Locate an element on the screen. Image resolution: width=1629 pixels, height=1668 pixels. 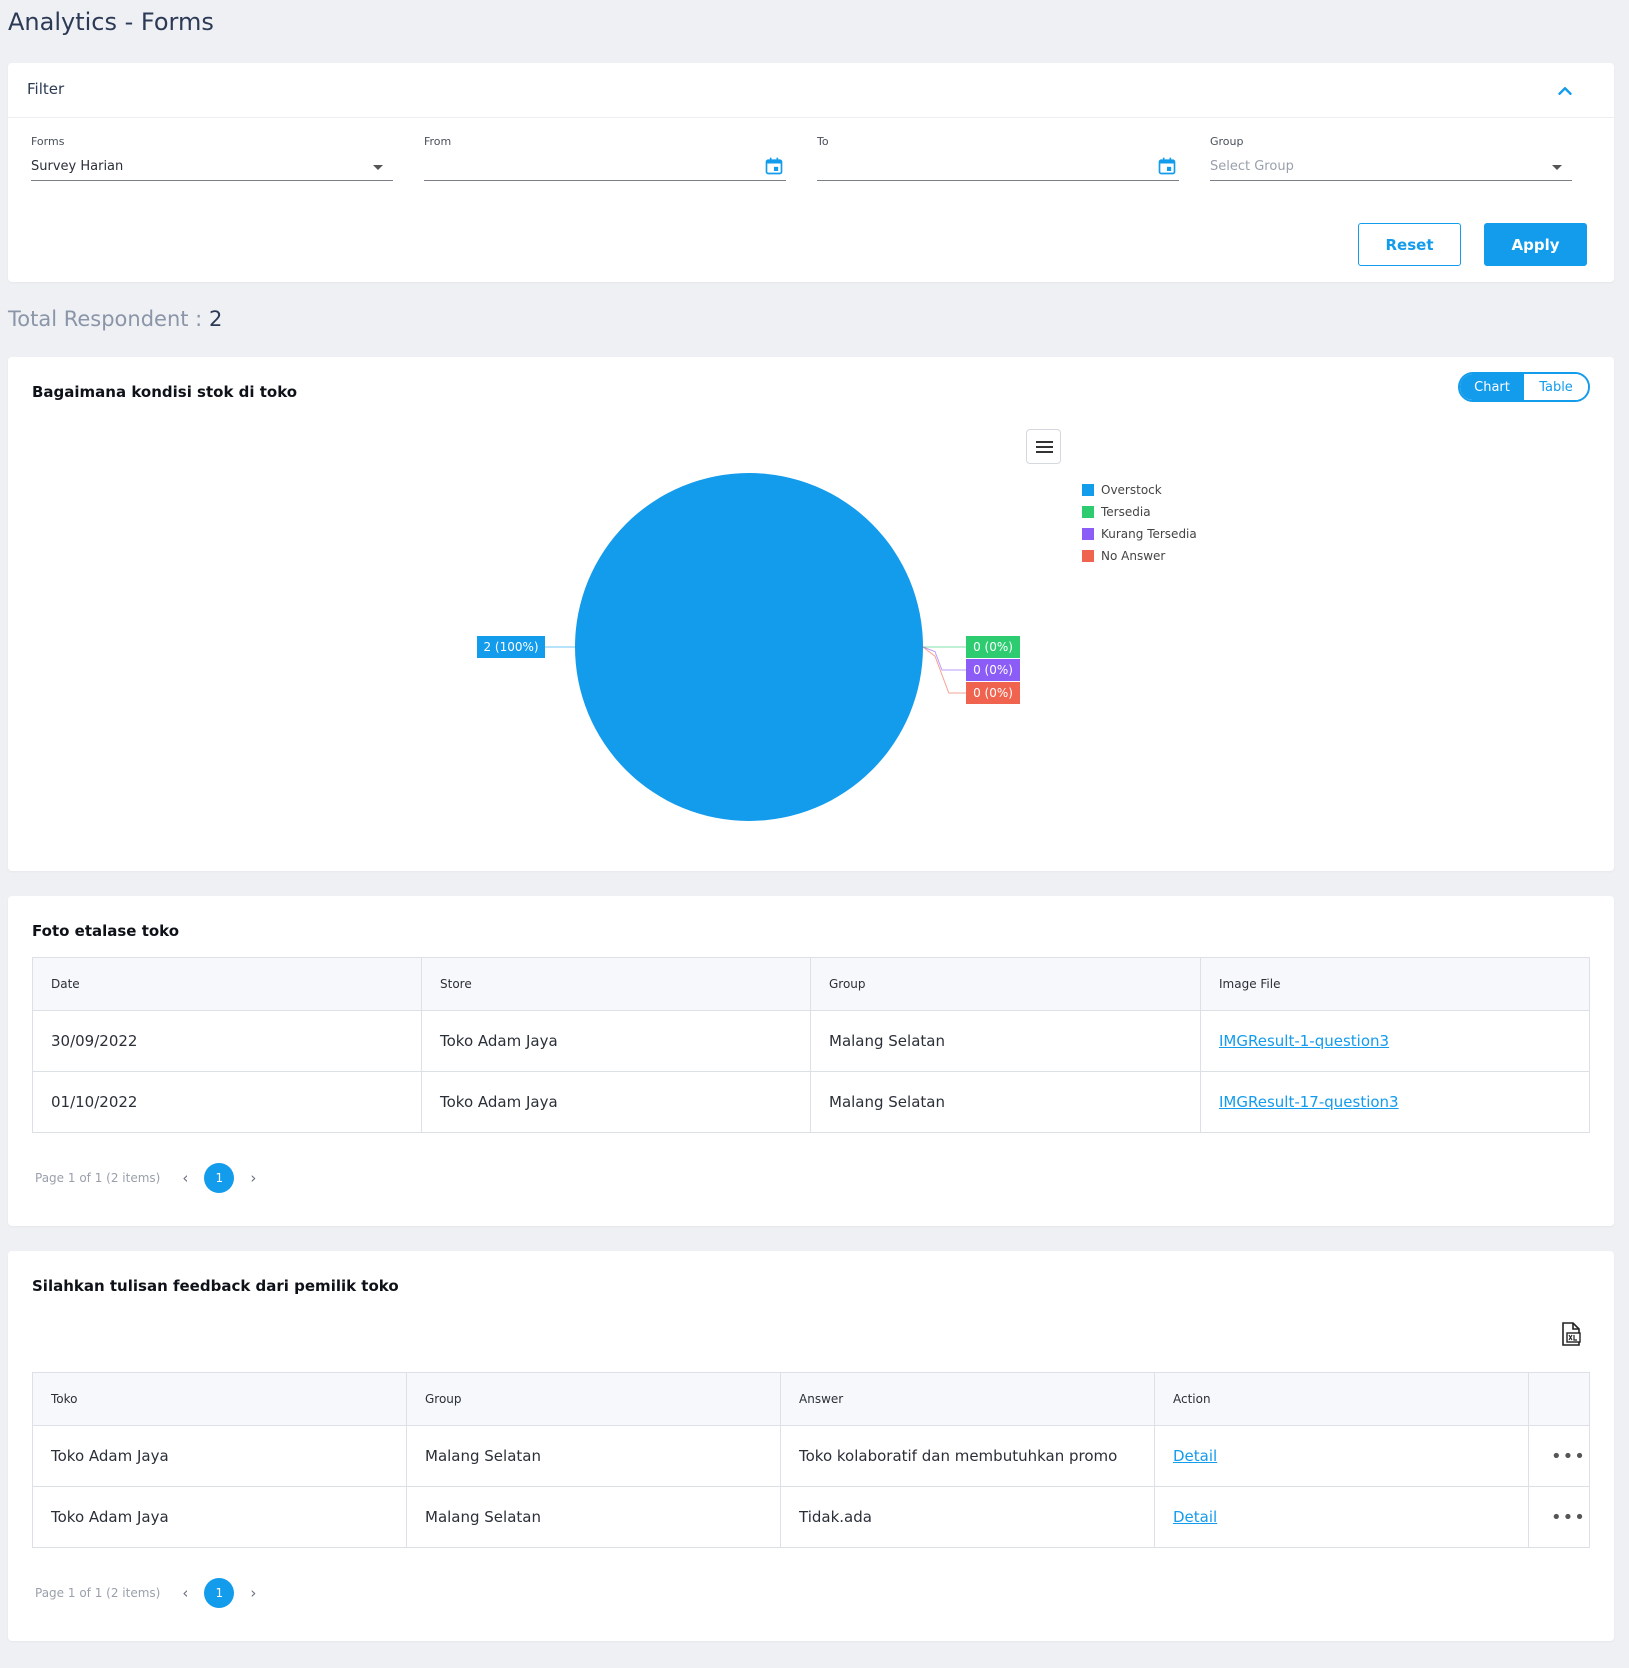
view-toggle: Chart Table is located at coordinates (1524, 387).